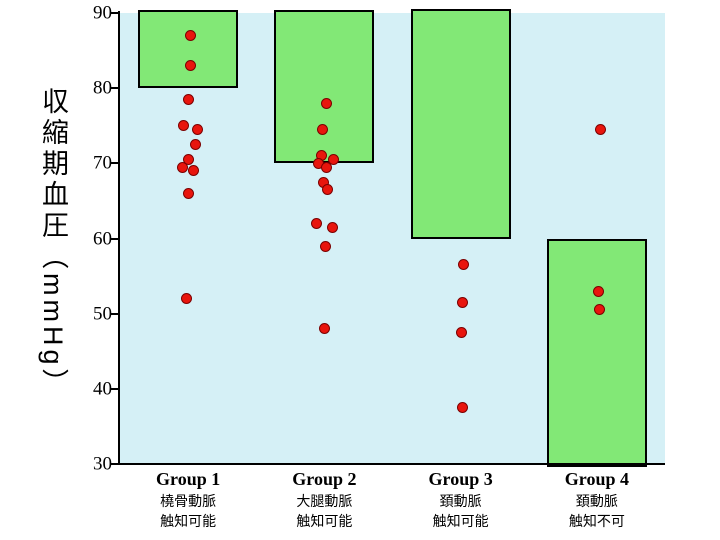 This screenshot has height=540, width=720. What do you see at coordinates (102, 314) in the screenshot?
I see `y-tick-label: 50` at bounding box center [102, 314].